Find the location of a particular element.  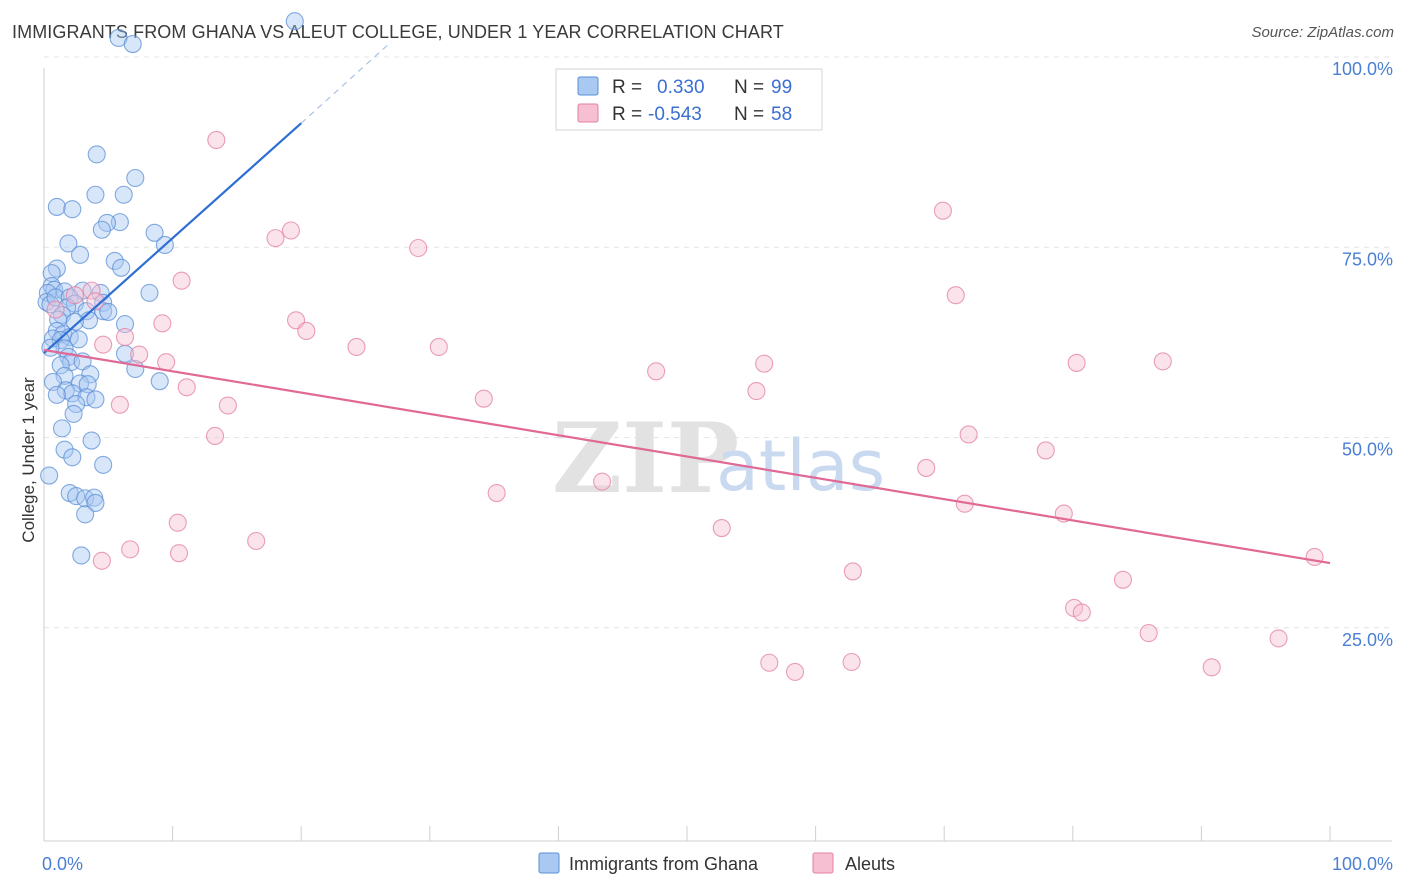

y-tick-labels: 100.0% 75.0% 50.0% 25.0% is located at coordinates (1362, 354).